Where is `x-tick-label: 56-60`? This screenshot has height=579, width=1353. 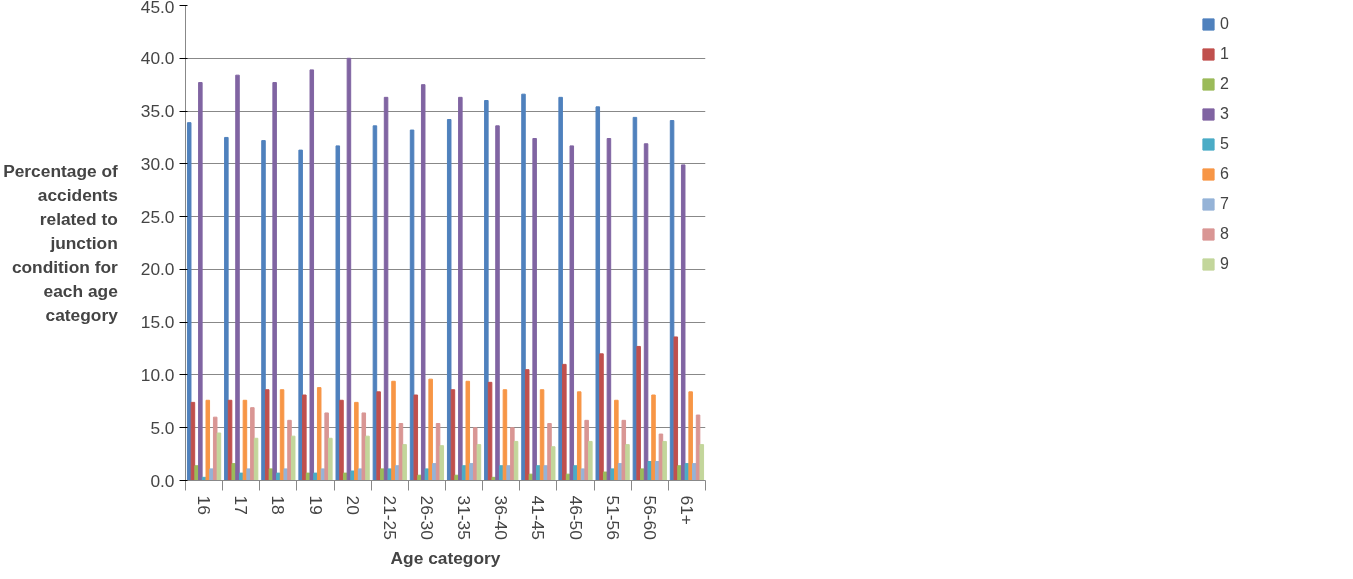 x-tick-label: 56-60 is located at coordinates (649, 517).